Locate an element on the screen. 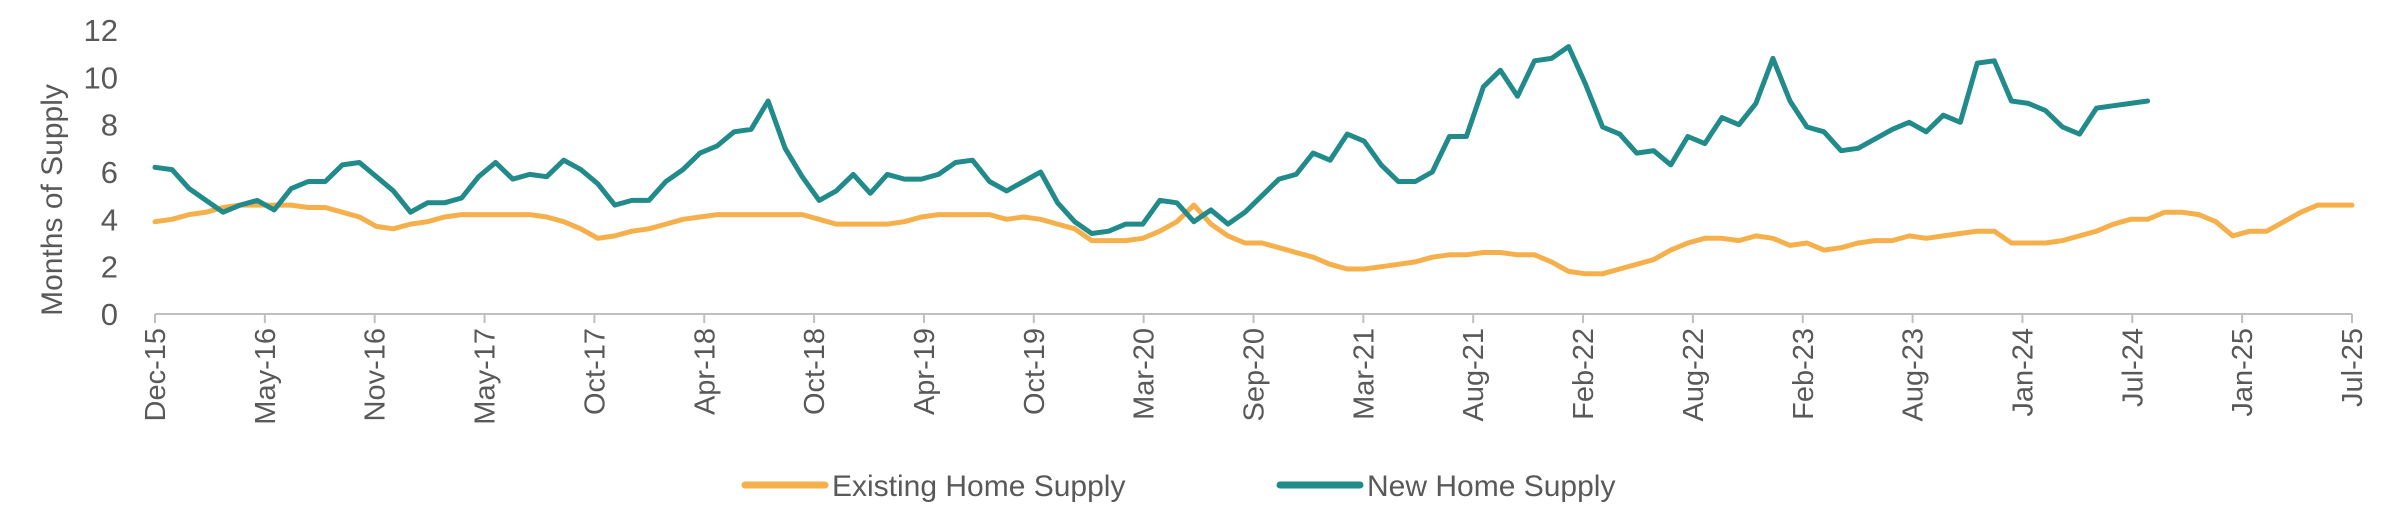 This screenshot has height=507, width=2400. x-tick-label: Mar-21 is located at coordinates (1364, 374).